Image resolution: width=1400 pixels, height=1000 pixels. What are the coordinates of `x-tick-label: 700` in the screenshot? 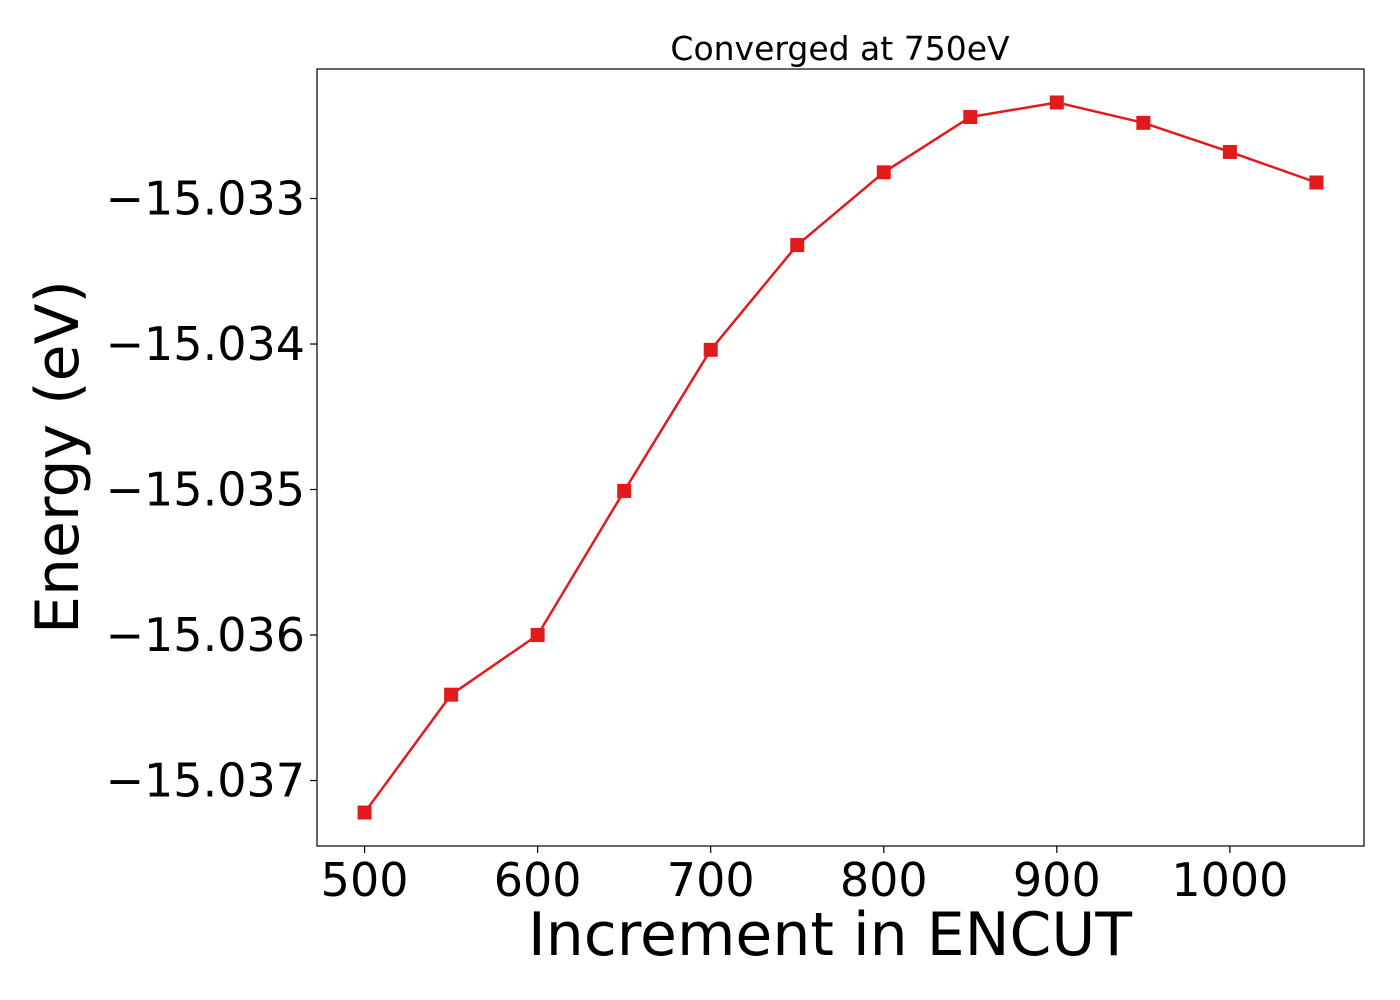 It's located at (711, 880).